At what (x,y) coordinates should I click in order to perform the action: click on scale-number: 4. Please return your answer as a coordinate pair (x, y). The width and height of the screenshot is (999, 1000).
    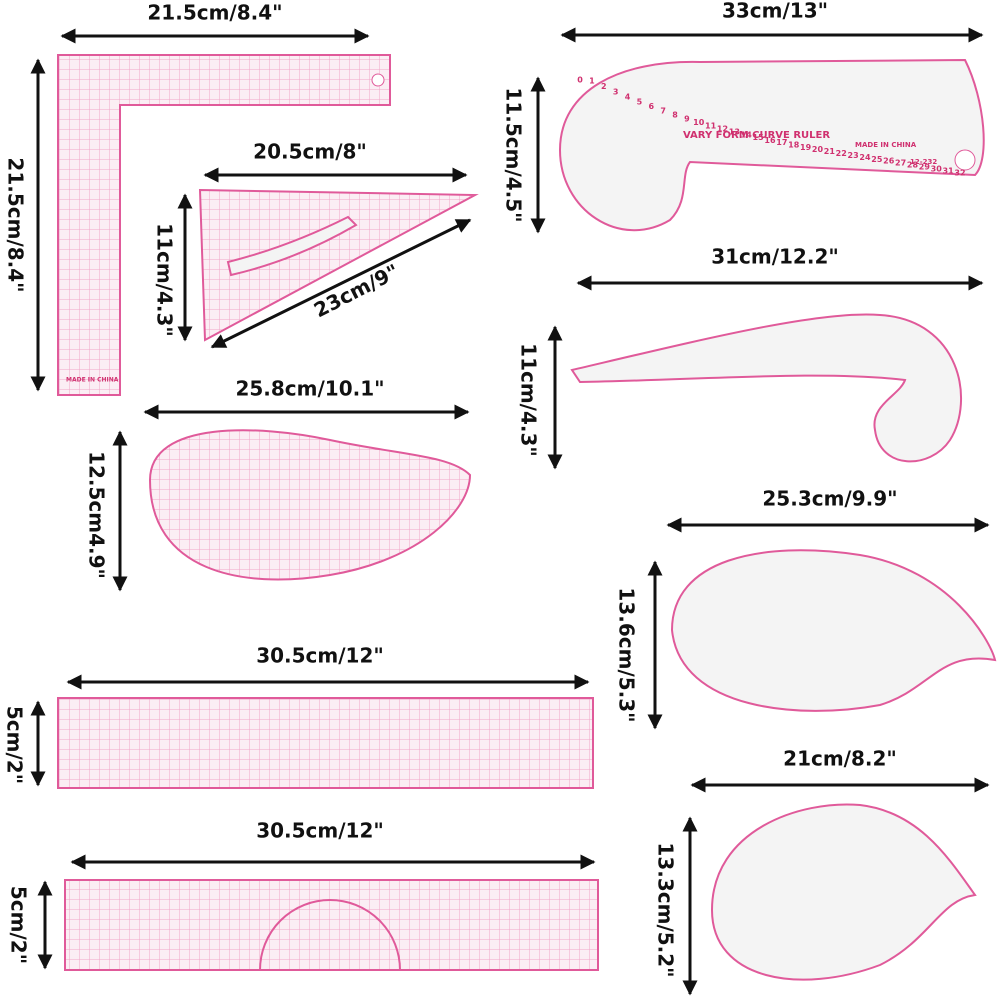
    Looking at the image, I should click on (628, 97).